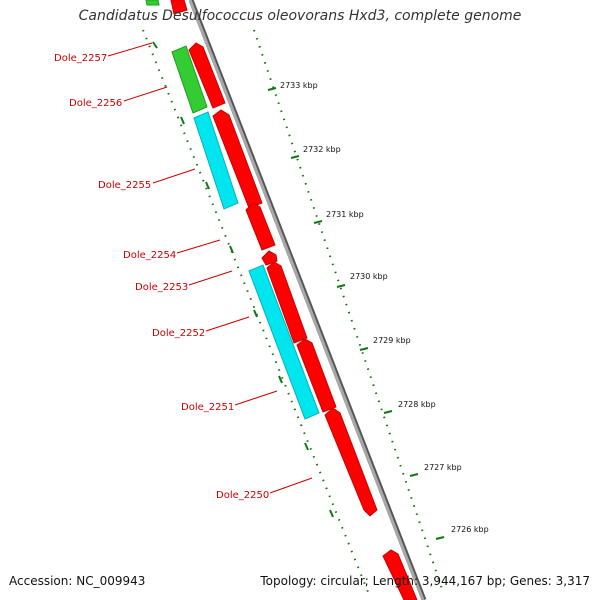 This screenshot has height=600, width=600. What do you see at coordinates (392, 340) in the screenshot?
I see `tick-label: 2729 kbp` at bounding box center [392, 340].